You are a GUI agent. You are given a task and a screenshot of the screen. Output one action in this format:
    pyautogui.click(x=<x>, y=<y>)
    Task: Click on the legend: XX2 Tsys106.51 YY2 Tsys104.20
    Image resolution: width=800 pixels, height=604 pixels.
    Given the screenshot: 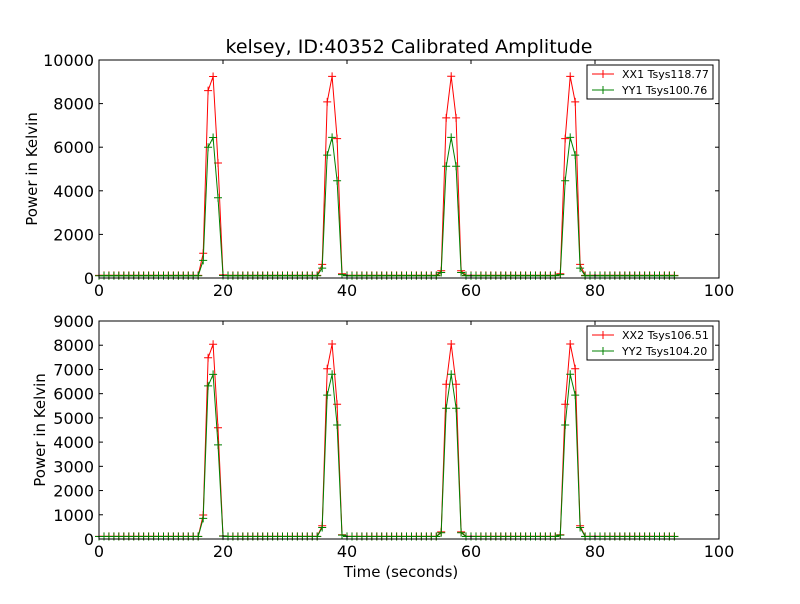 What is the action you would take?
    pyautogui.click(x=650, y=343)
    